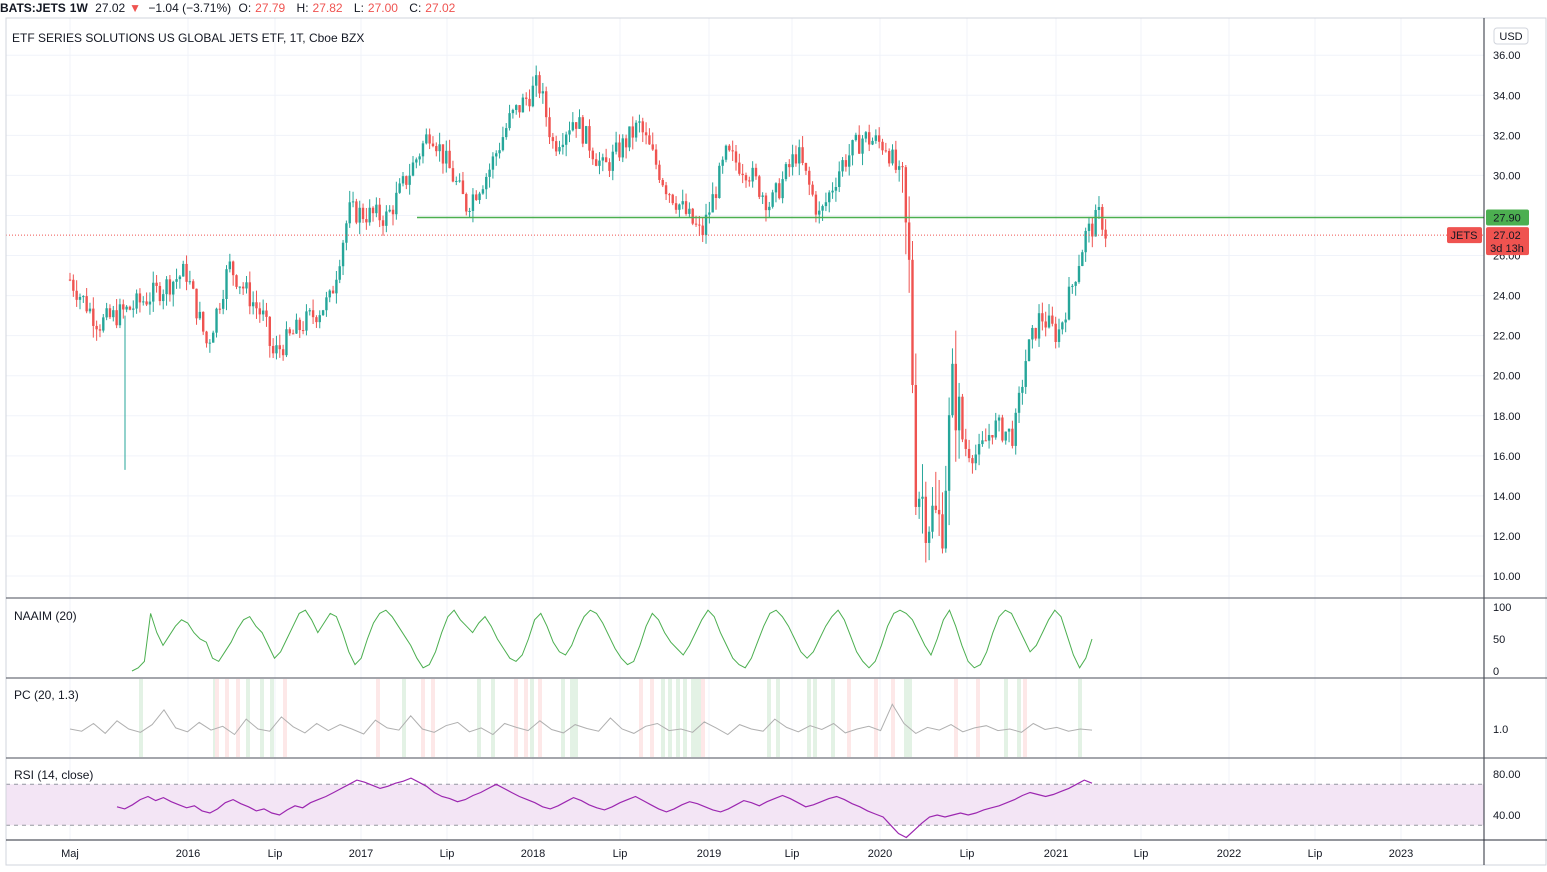  Describe the element at coordinates (1507, 56) in the screenshot. I see `price-tick-label: 36.00` at that location.